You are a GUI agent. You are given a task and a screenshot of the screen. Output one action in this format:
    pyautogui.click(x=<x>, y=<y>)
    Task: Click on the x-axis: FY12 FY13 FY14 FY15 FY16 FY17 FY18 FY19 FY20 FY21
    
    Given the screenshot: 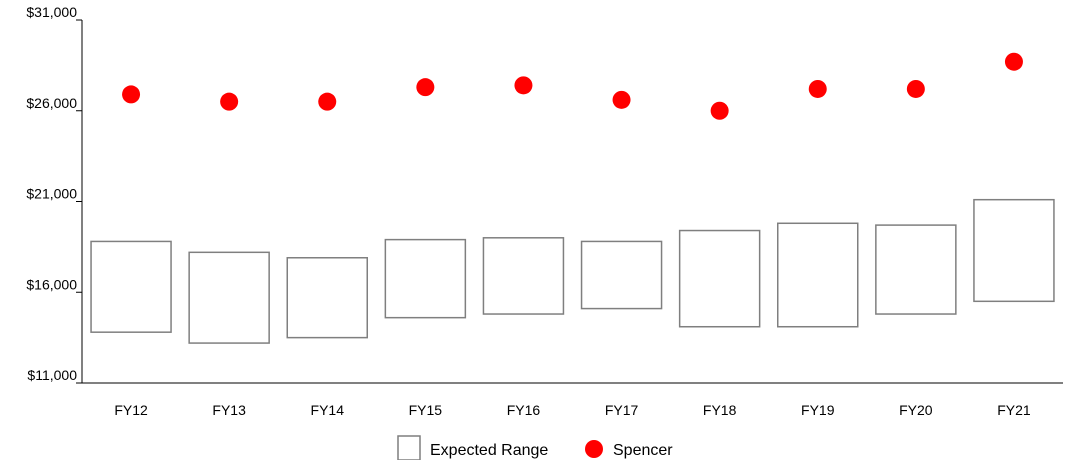 What is the action you would take?
    pyautogui.click(x=572, y=400)
    